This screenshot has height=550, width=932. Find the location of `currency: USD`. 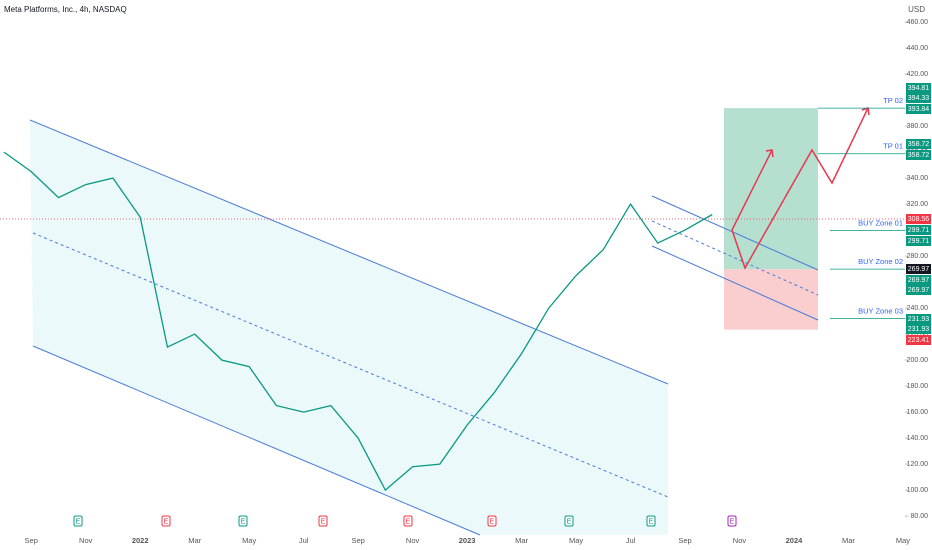

currency: USD is located at coordinates (916, 9).